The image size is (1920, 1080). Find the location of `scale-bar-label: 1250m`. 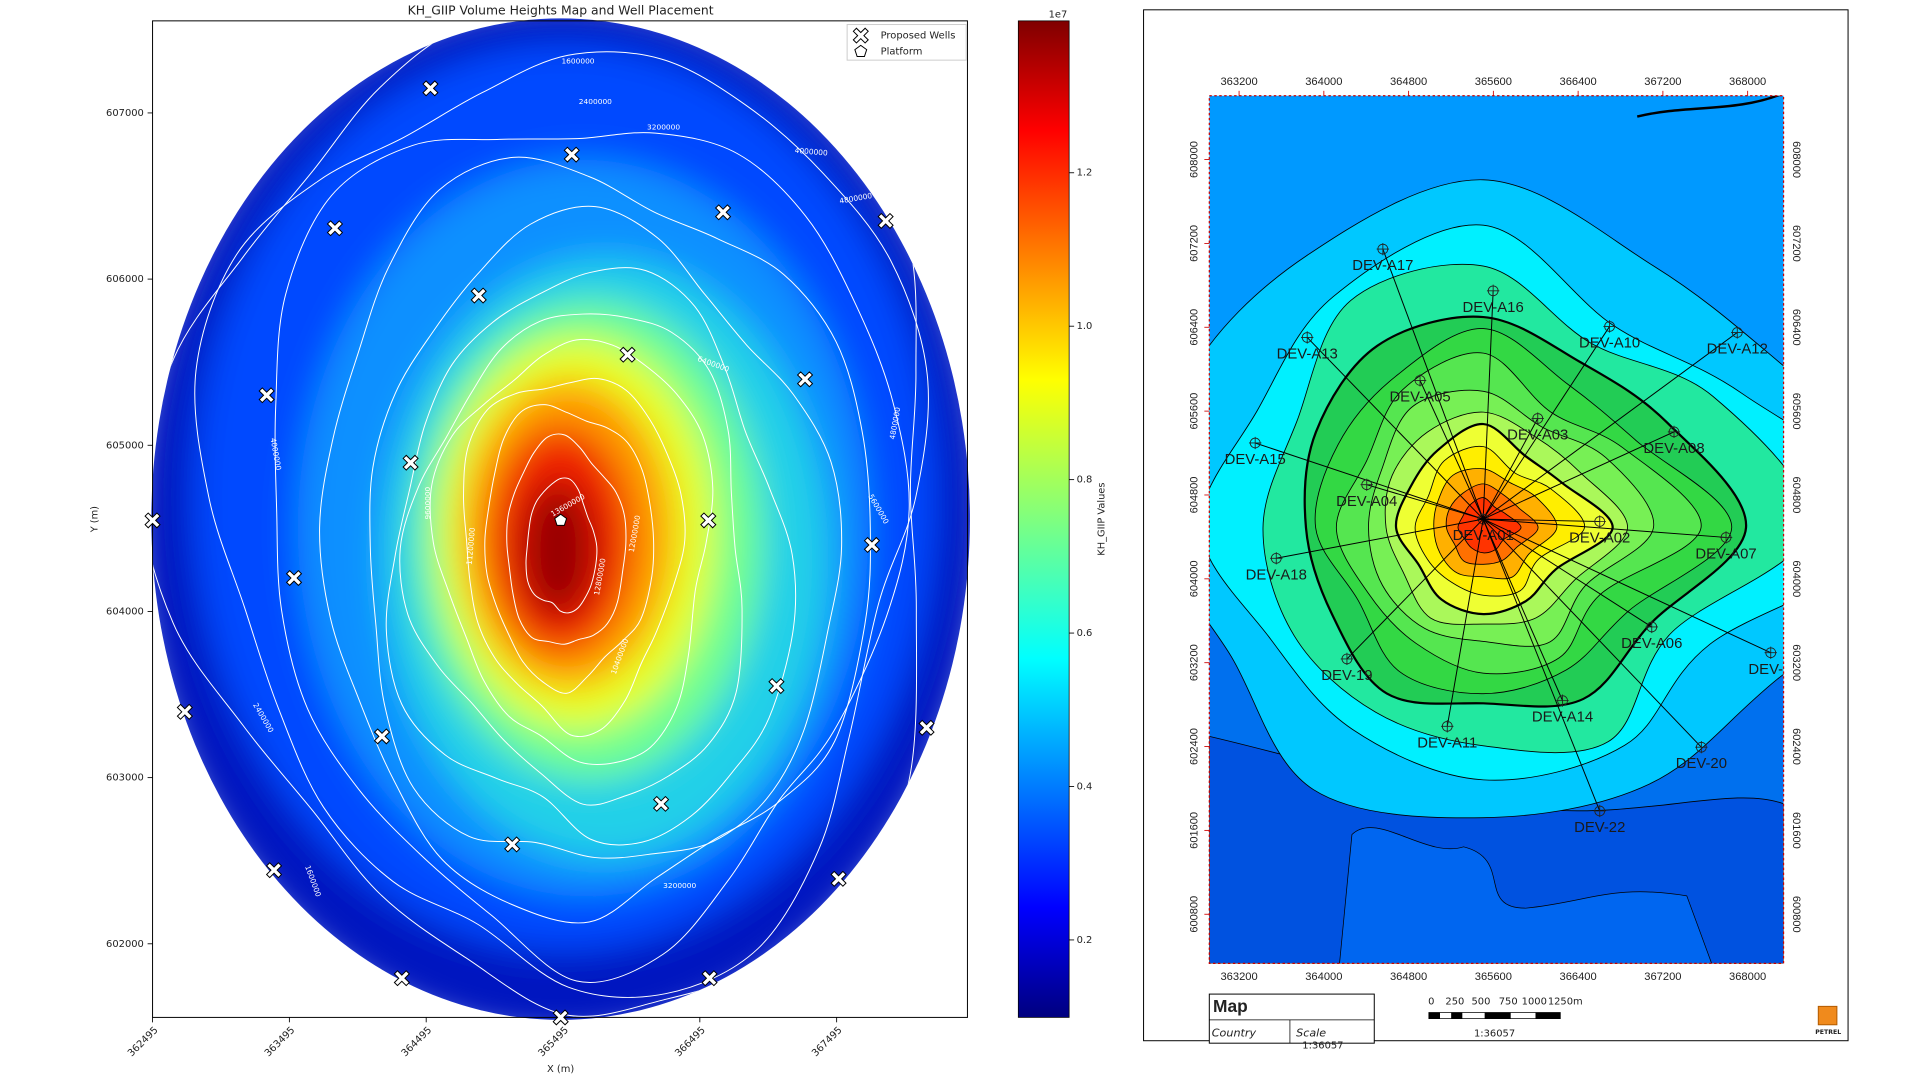

scale-bar-label: 1250m is located at coordinates (1565, 1001).